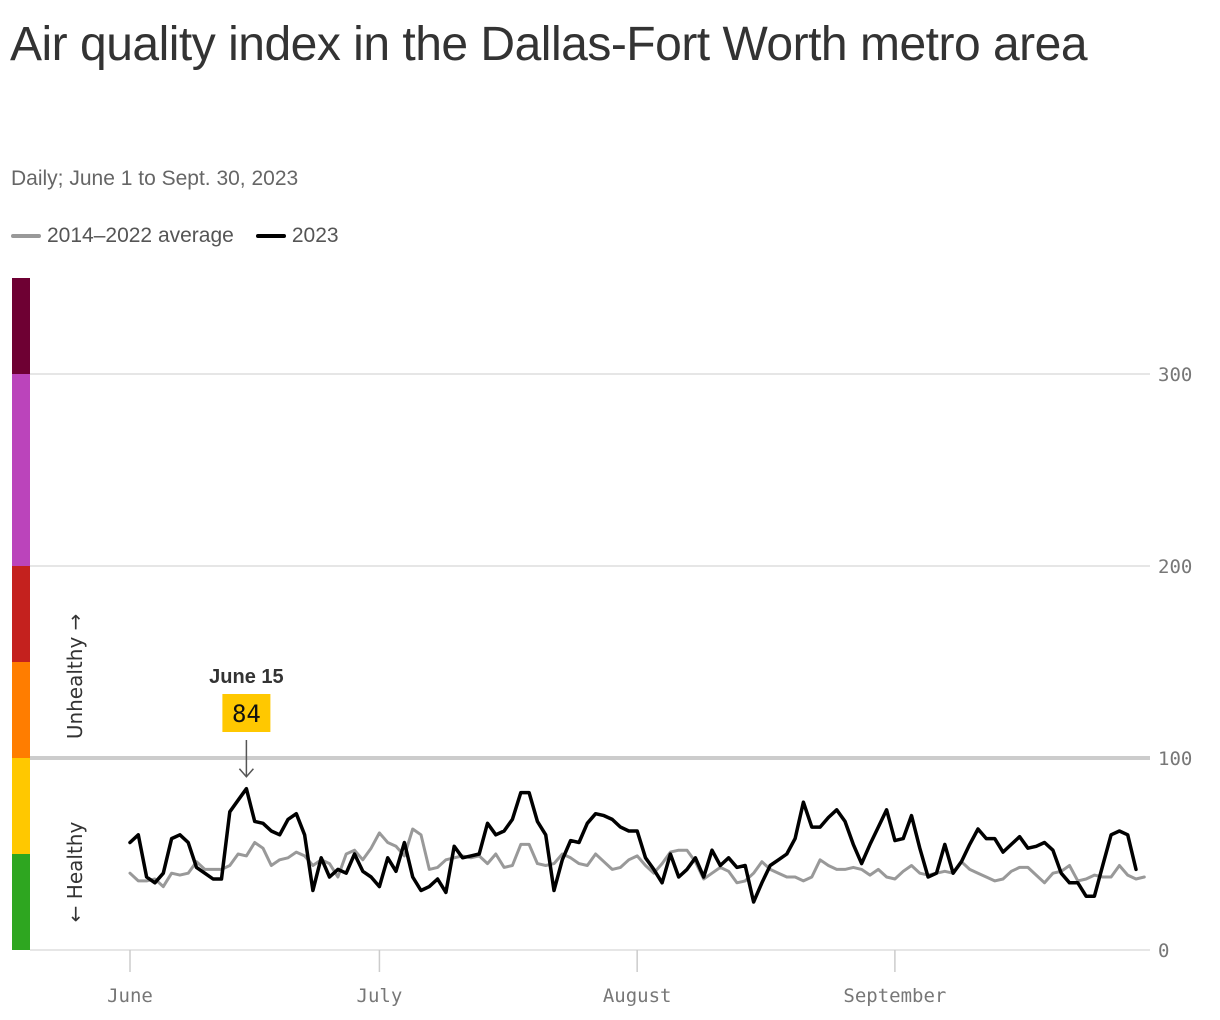  I want to click on healthy-label: ← Healthy, so click(75, 872).